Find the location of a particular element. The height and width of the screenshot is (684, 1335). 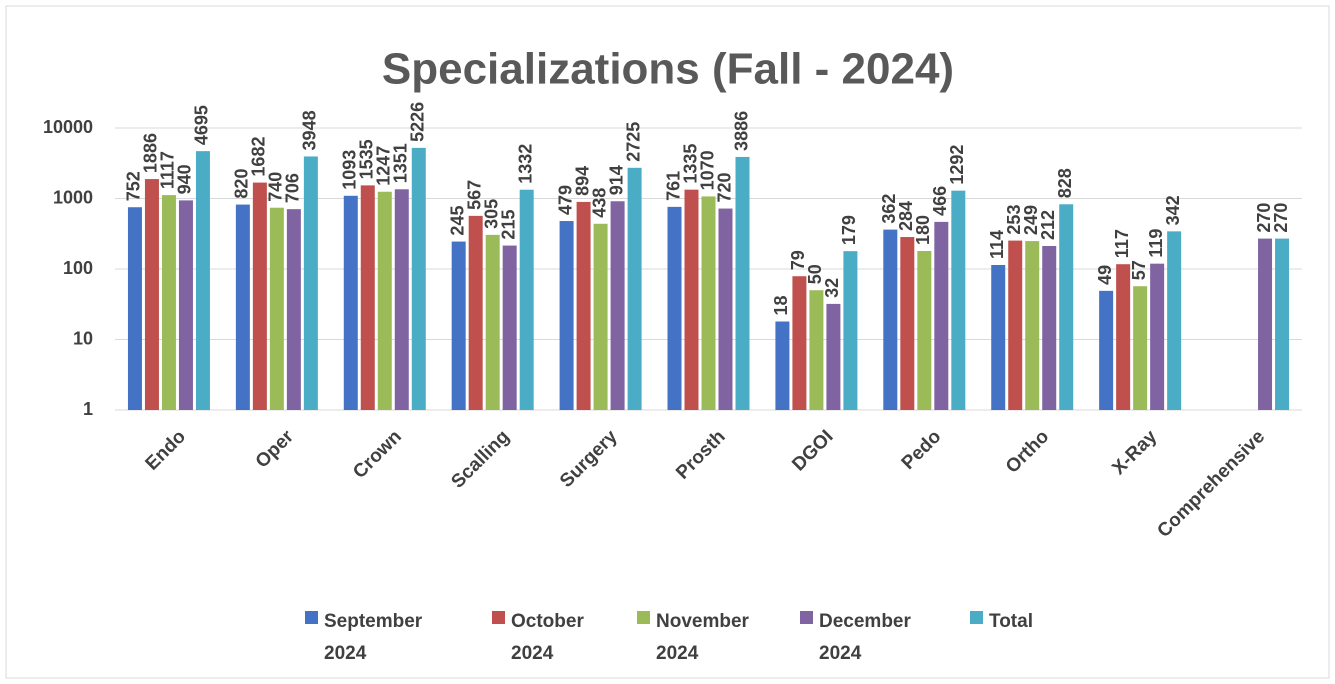

y-tick-label: 10000 is located at coordinates (68, 127).